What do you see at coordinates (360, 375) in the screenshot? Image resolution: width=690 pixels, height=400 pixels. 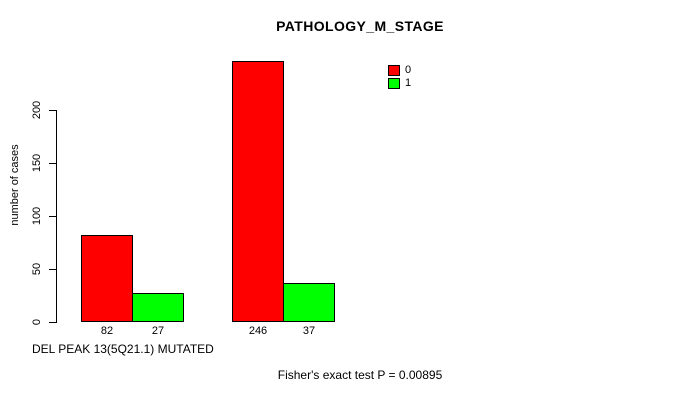 I see `fisher-test-annotation: Fisher's exact test P = 0.00895` at bounding box center [360, 375].